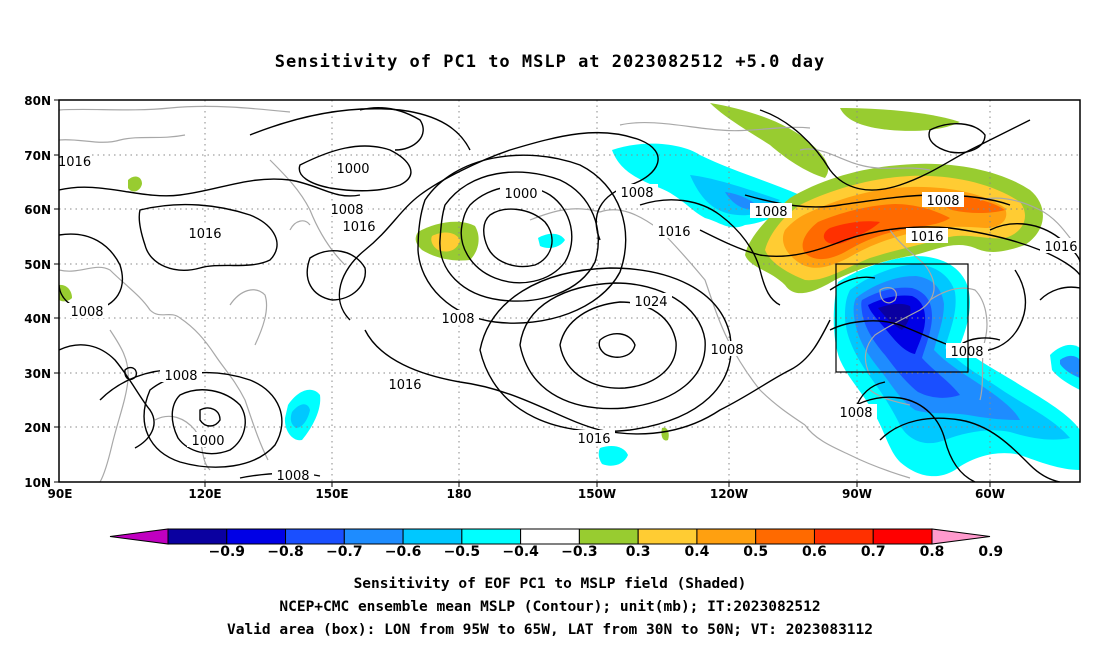  What do you see at coordinates (37, 210) in the screenshot?
I see `lat-label: 60N` at bounding box center [37, 210].